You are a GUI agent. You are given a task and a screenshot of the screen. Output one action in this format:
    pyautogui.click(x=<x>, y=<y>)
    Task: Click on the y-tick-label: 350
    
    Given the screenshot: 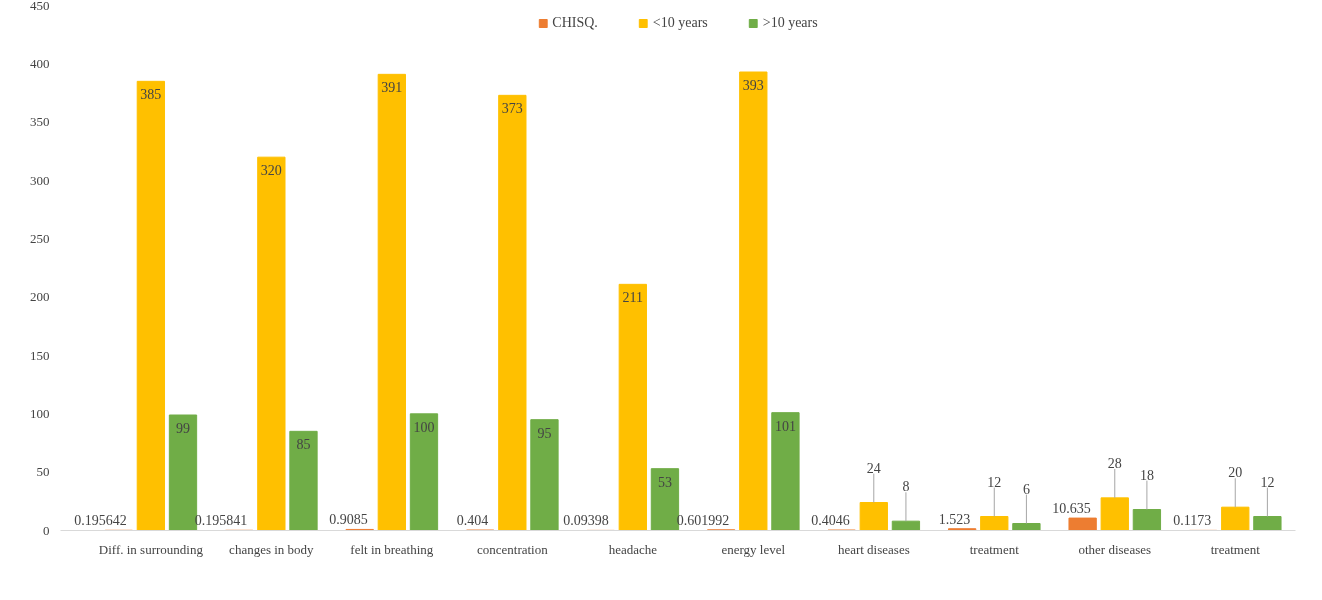 What is the action you would take?
    pyautogui.click(x=40, y=122)
    